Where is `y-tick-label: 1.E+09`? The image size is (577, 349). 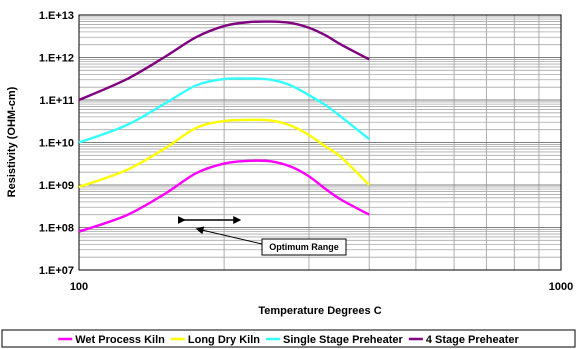 y-tick-label: 1.E+09 is located at coordinates (56, 186).